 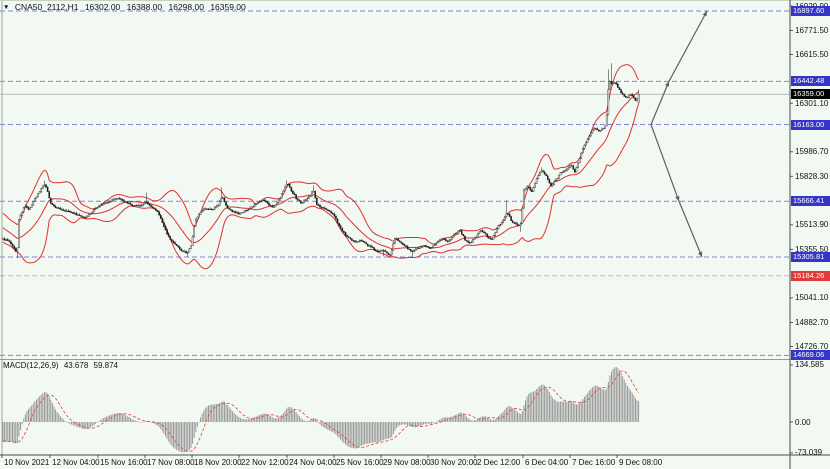 What do you see at coordinates (27, 462) in the screenshot?
I see `time-axis-label: 10 Nov 2021` at bounding box center [27, 462].